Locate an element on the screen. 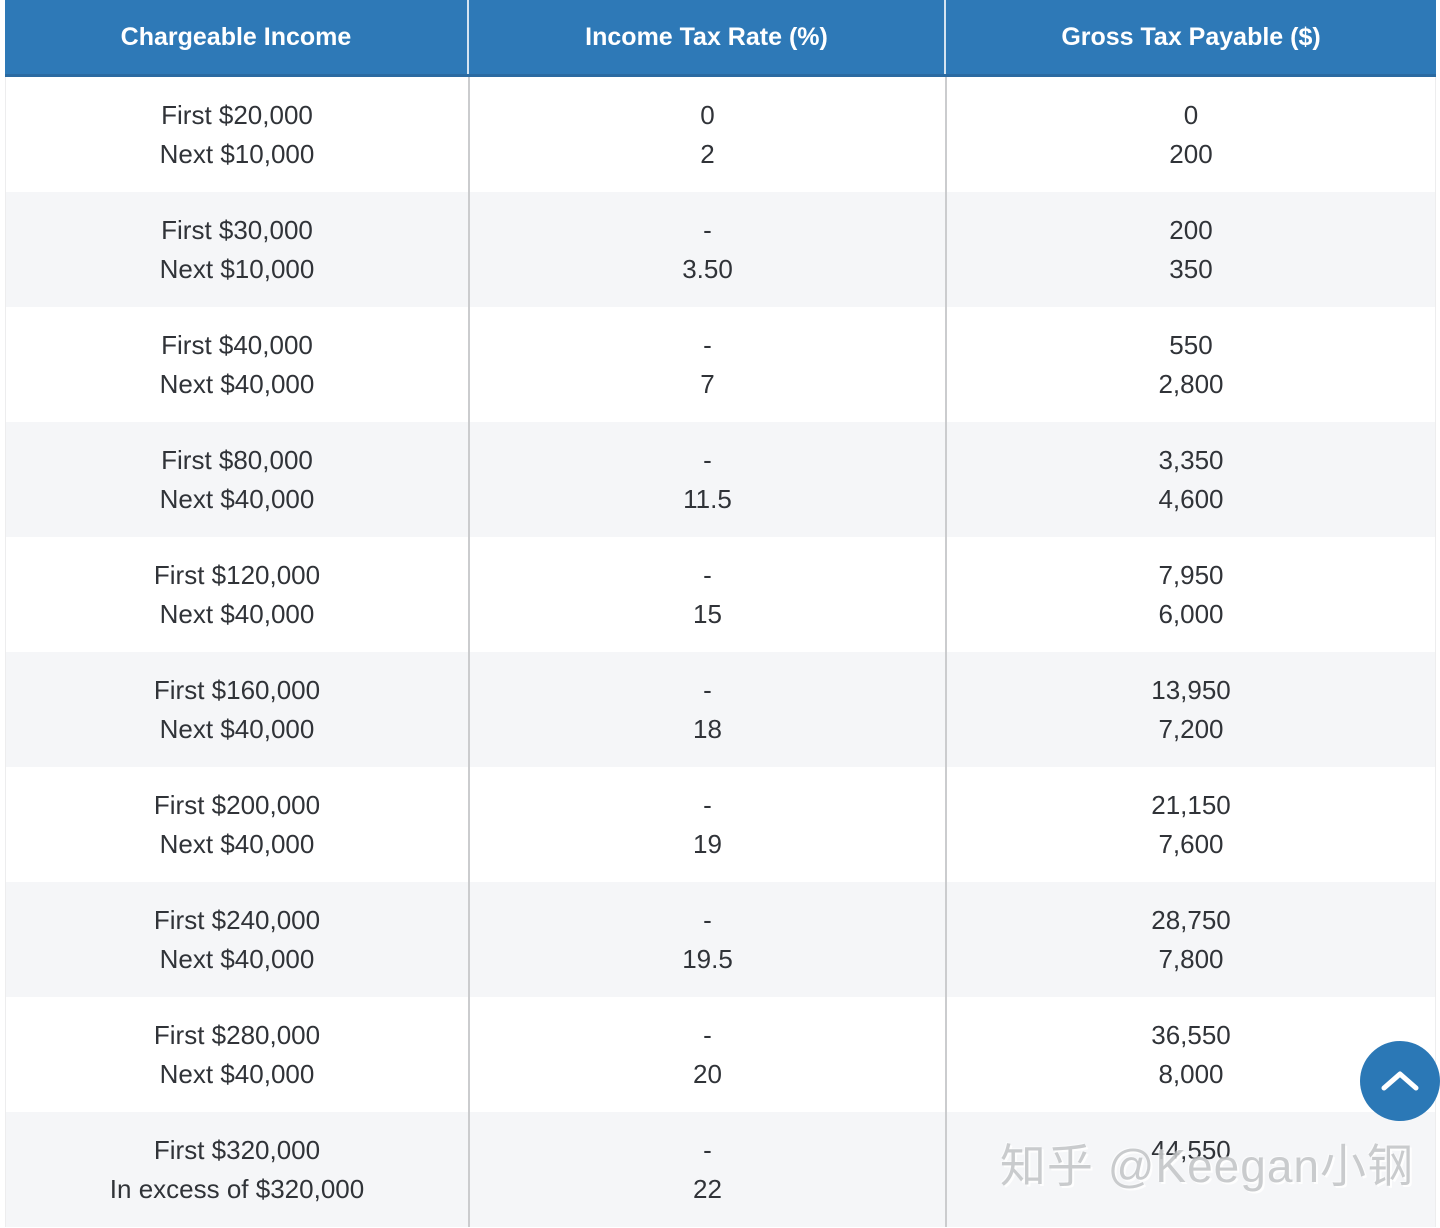 Image resolution: width=1440 pixels, height=1228 pixels. cell-line: 15 is located at coordinates (707, 613).